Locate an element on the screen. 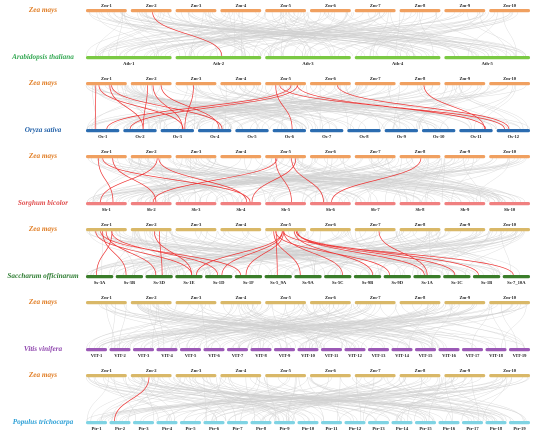  chromosome-label: Ptr-3 is located at coordinates (143, 428).